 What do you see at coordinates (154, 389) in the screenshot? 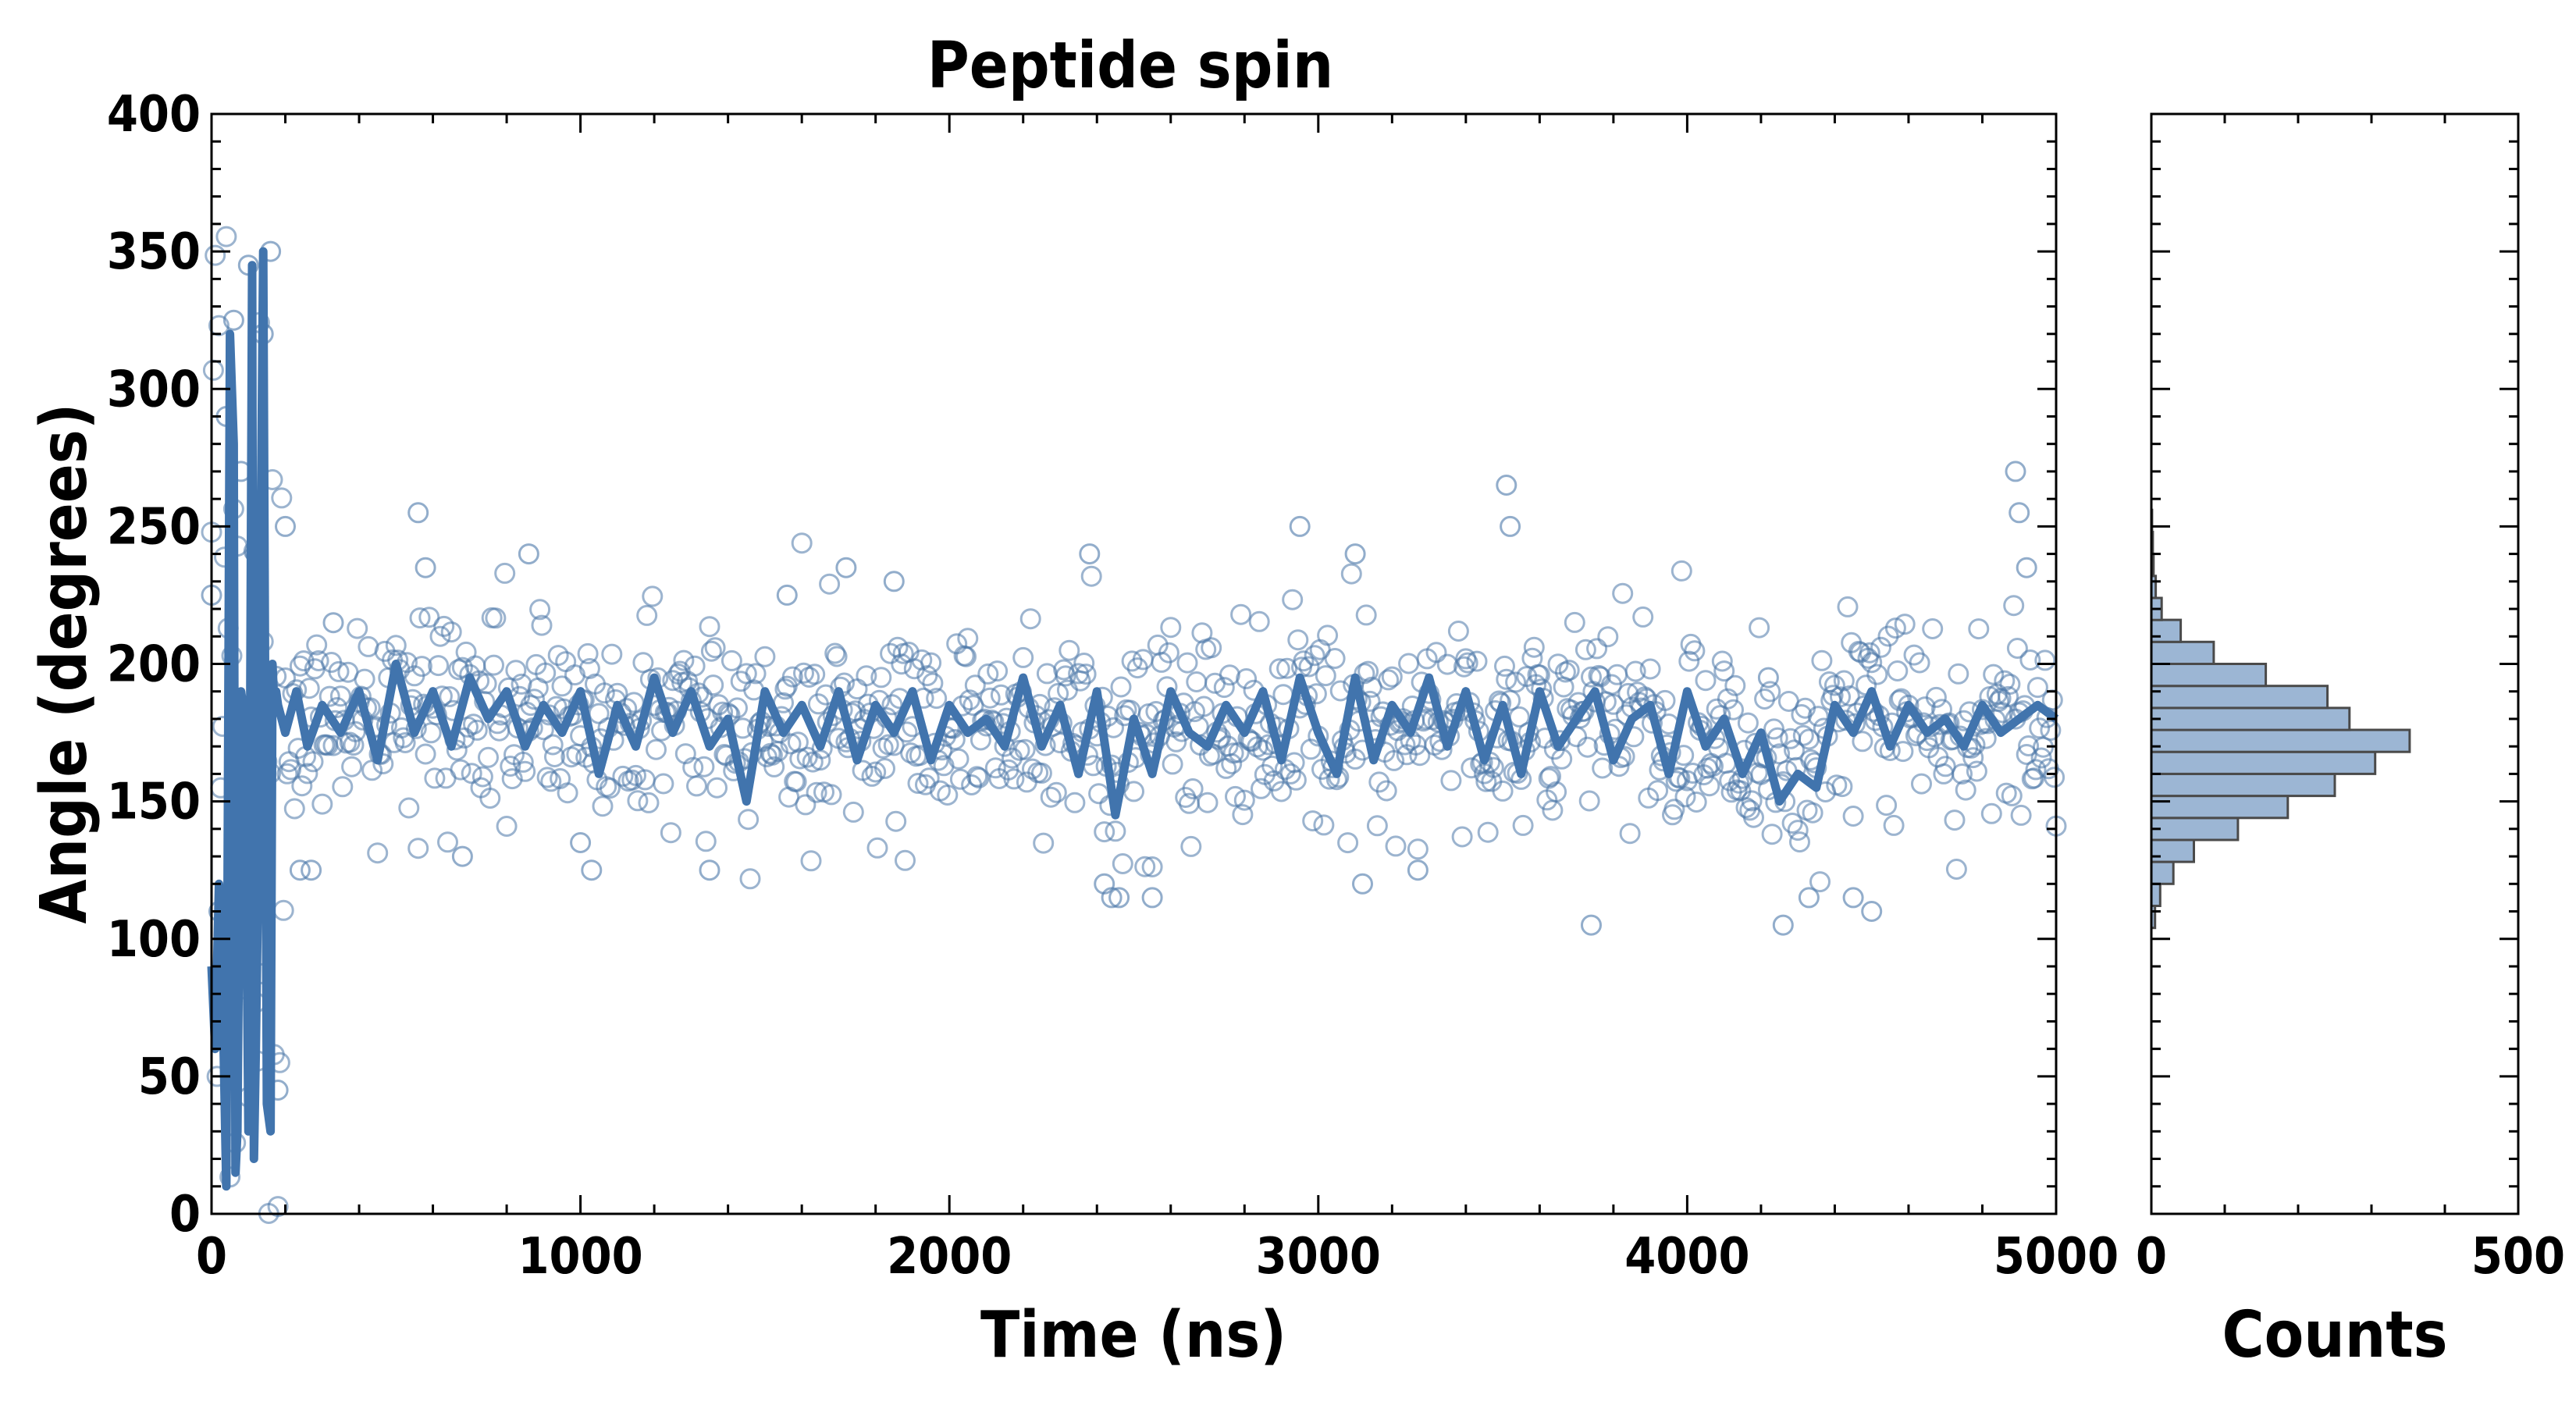
I see `y-tick-label: 300` at bounding box center [154, 389].